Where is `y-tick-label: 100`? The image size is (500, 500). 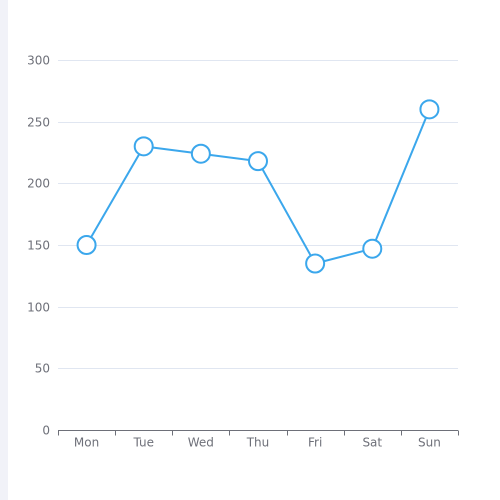
y-tick-label: 100 is located at coordinates (38, 308).